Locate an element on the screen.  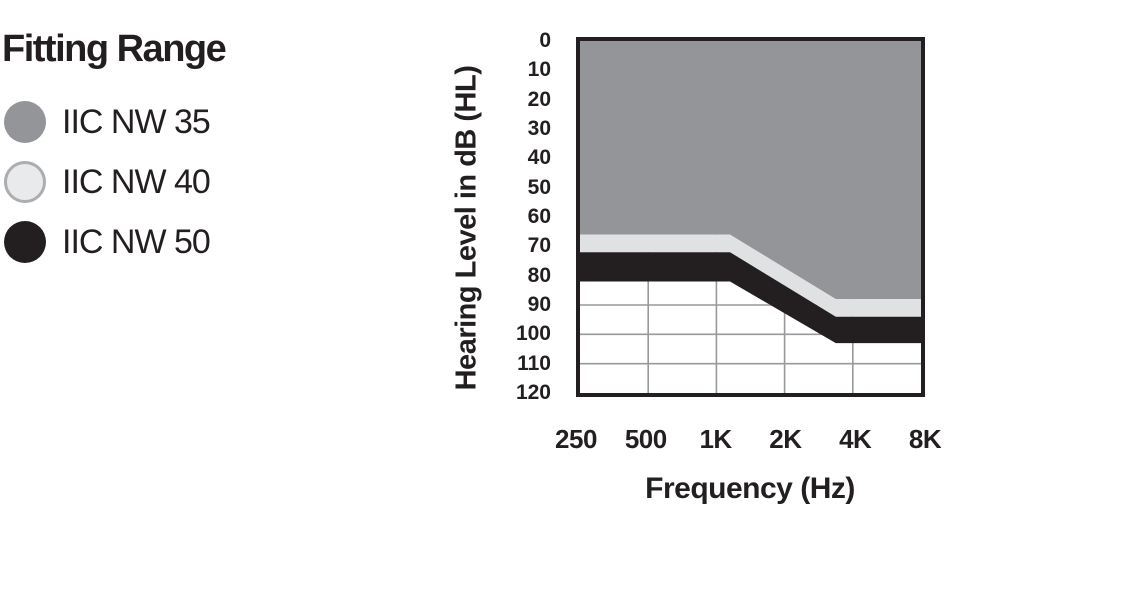
y-tick-label: 70 is located at coordinates (539, 246).